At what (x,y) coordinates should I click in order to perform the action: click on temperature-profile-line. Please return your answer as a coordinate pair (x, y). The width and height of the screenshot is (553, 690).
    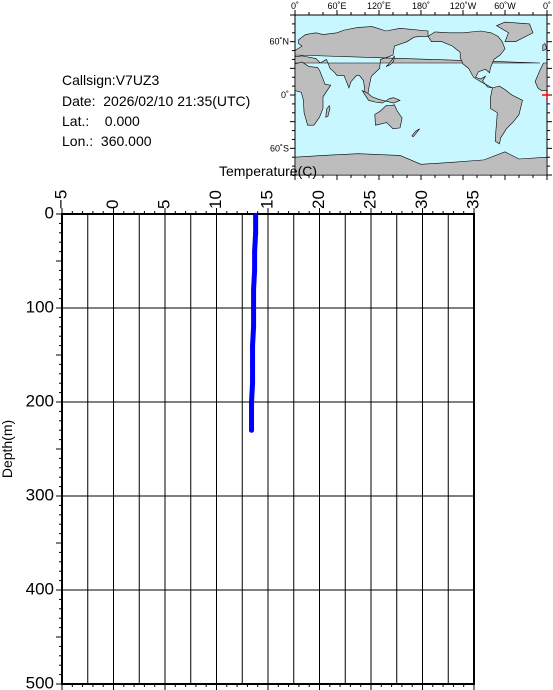
    Looking at the image, I should click on (254, 323).